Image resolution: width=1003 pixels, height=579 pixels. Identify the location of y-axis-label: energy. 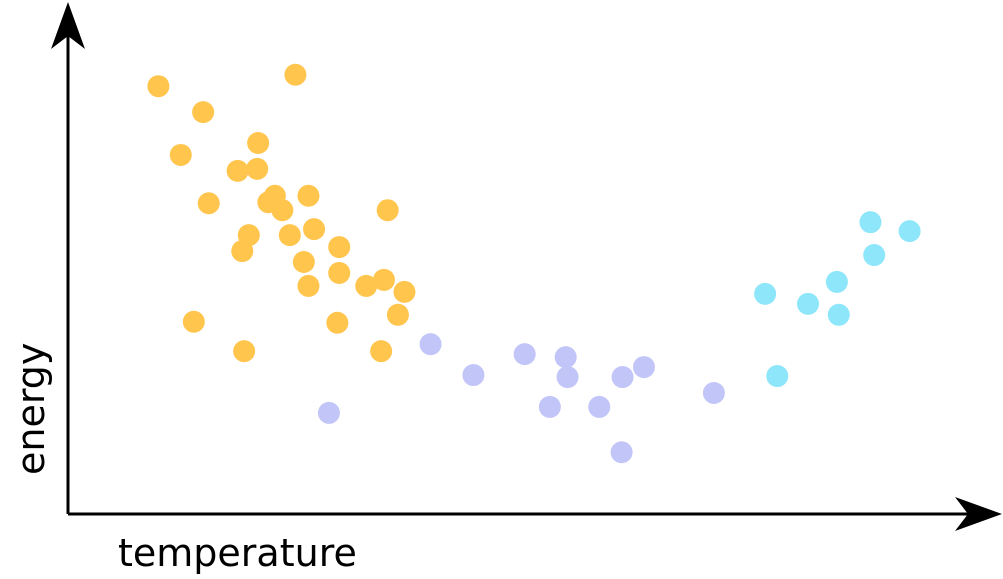
(31, 409).